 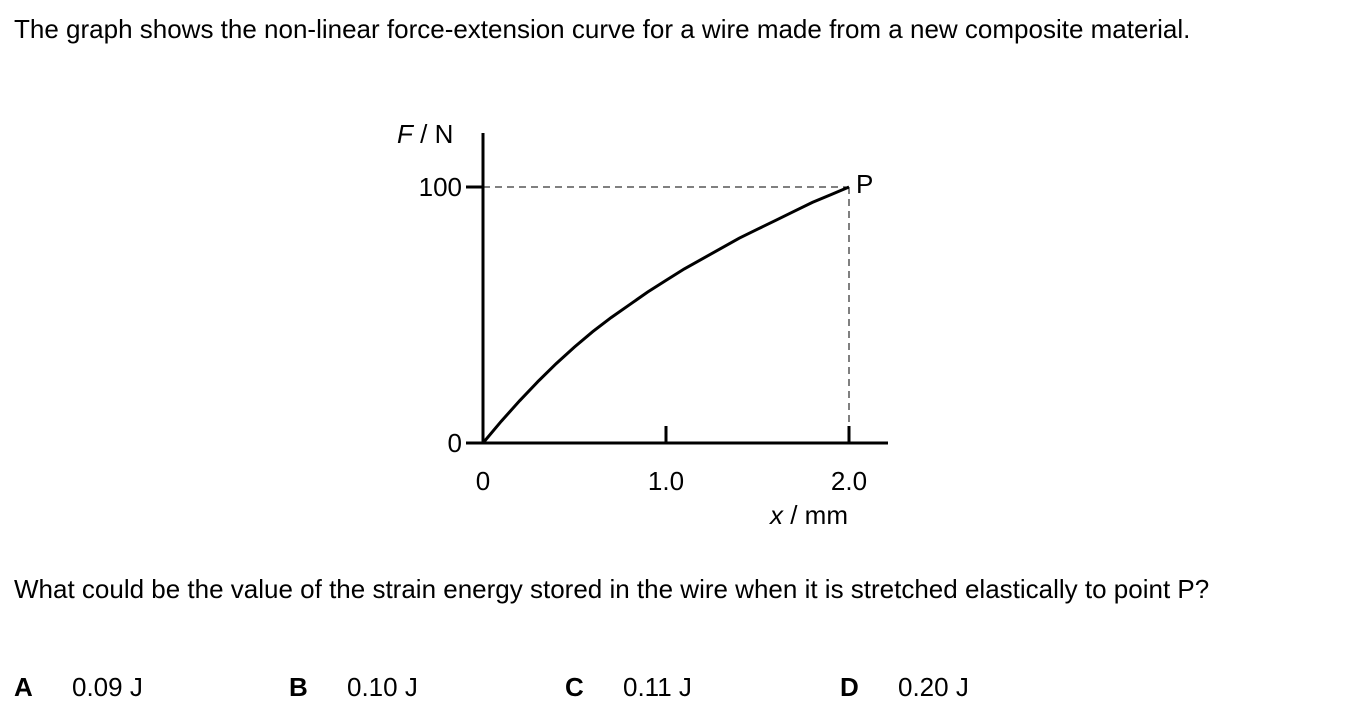 I want to click on x-axis-symbol: x, so click(x=776, y=515).